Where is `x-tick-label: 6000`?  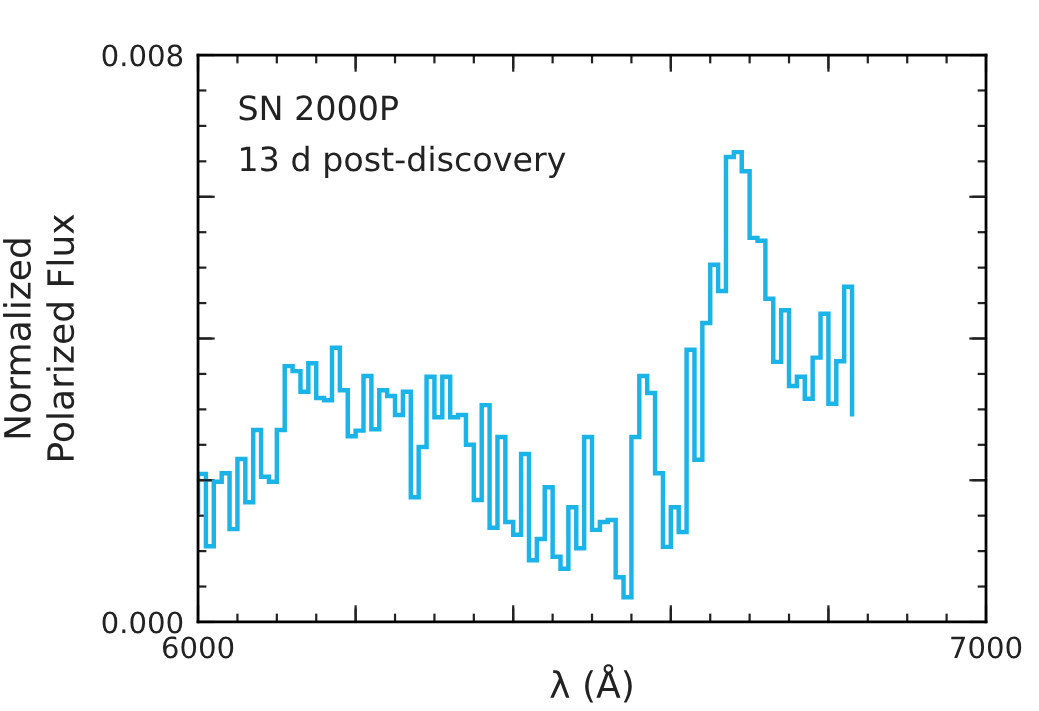
x-tick-label: 6000 is located at coordinates (198, 647).